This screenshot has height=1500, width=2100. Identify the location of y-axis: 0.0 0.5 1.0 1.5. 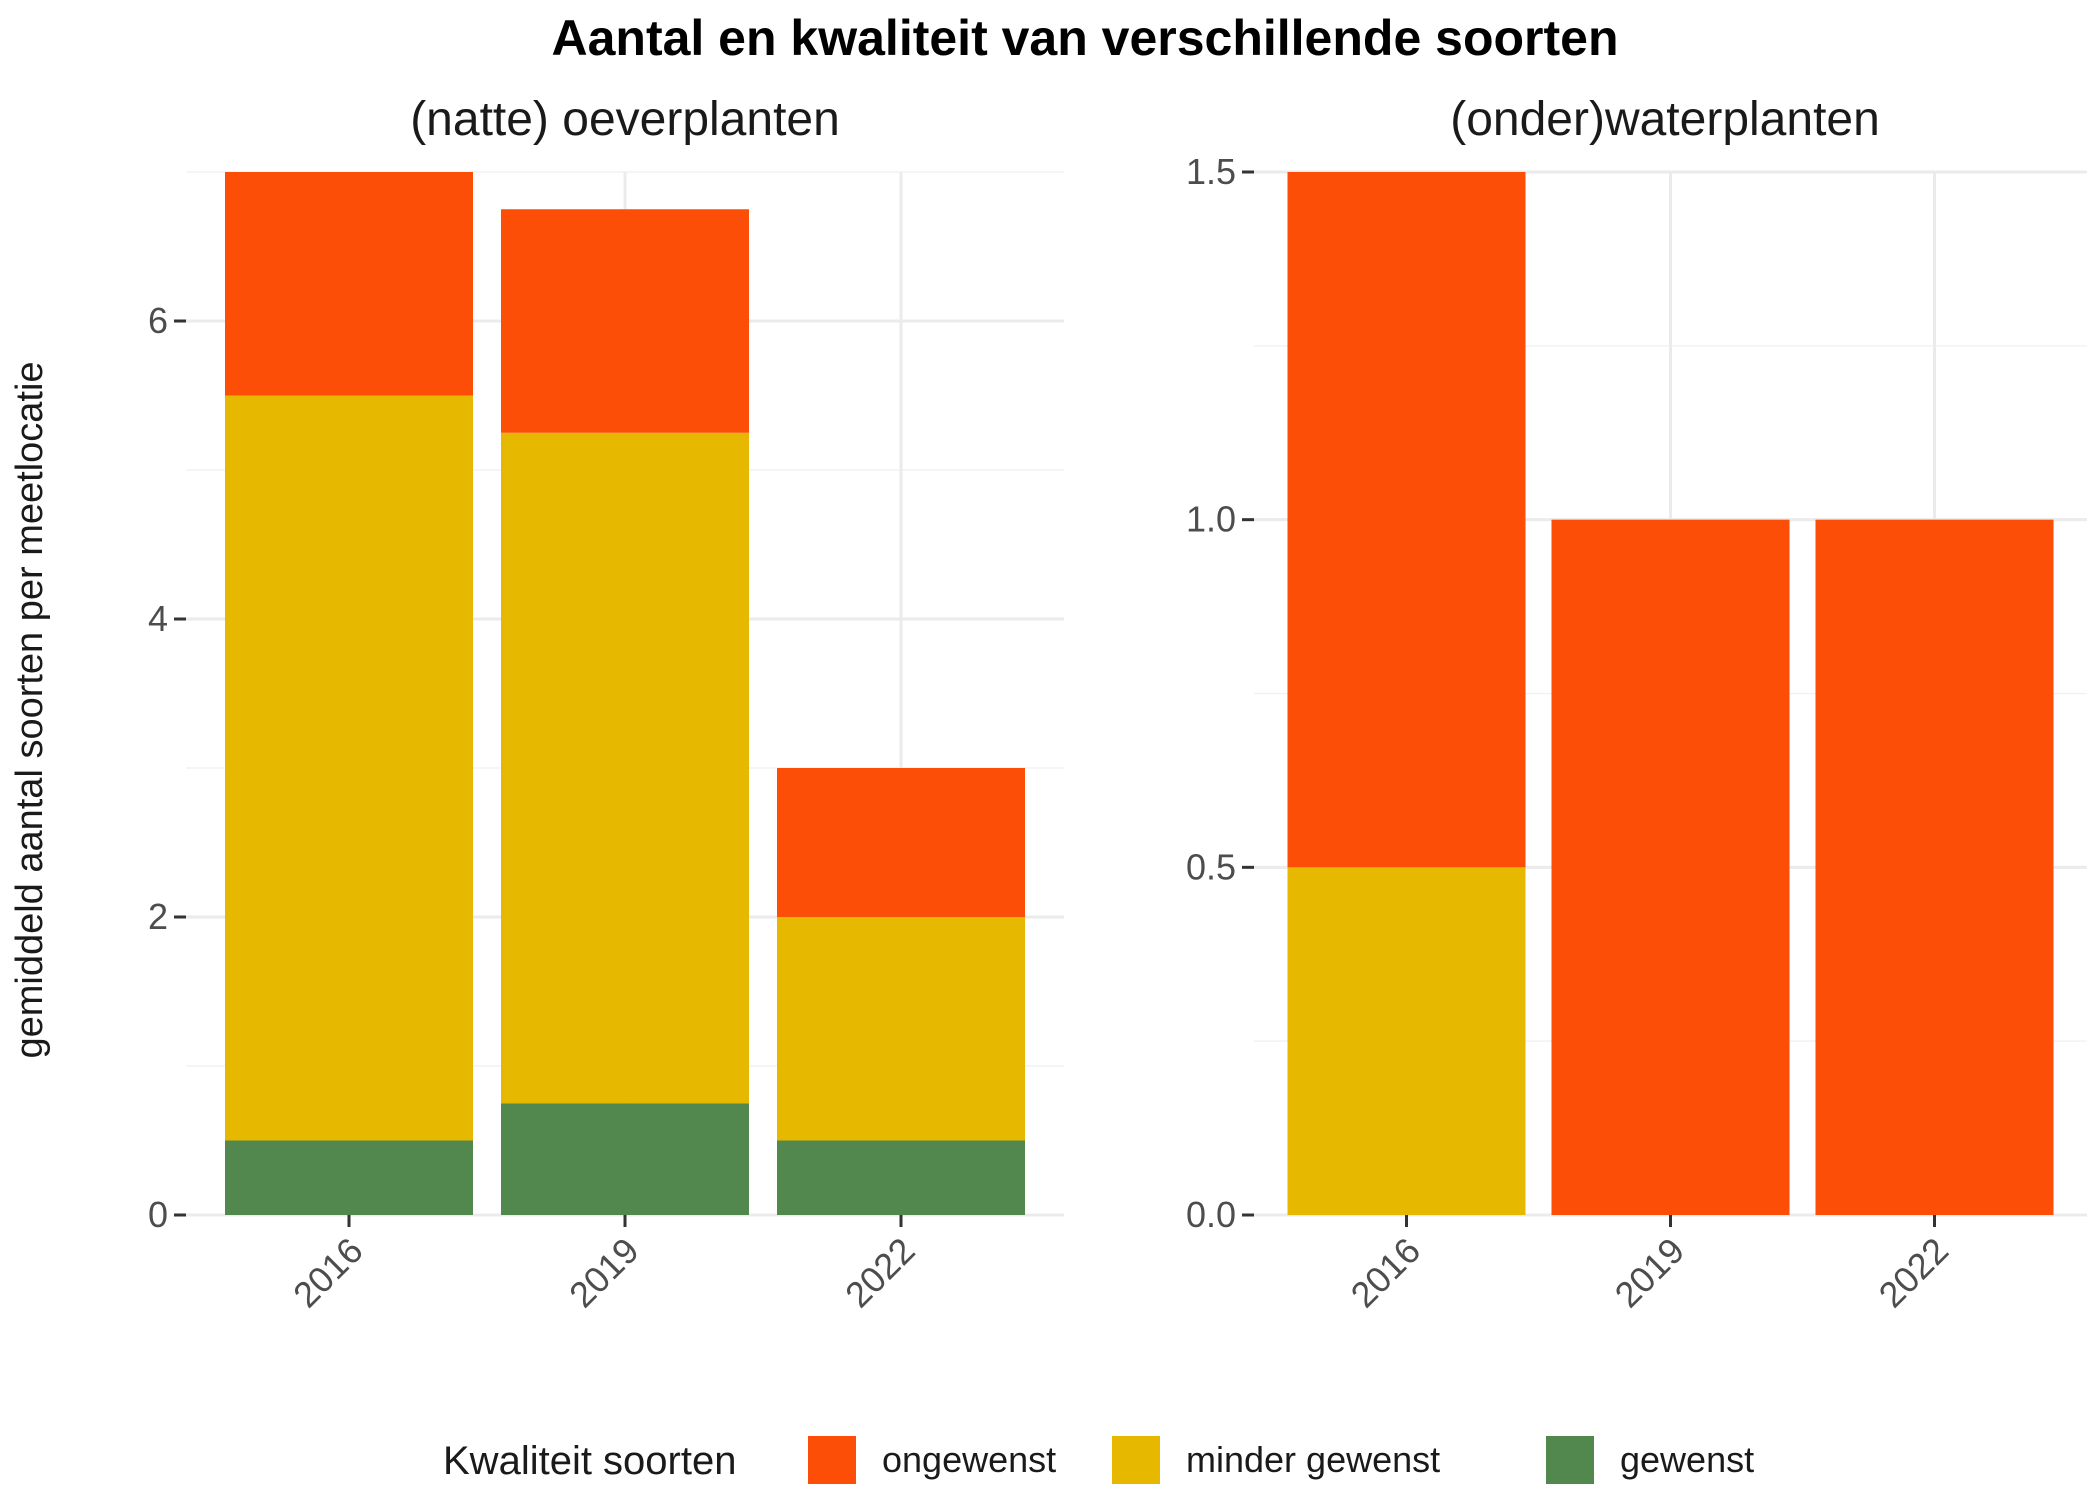
(1220, 693).